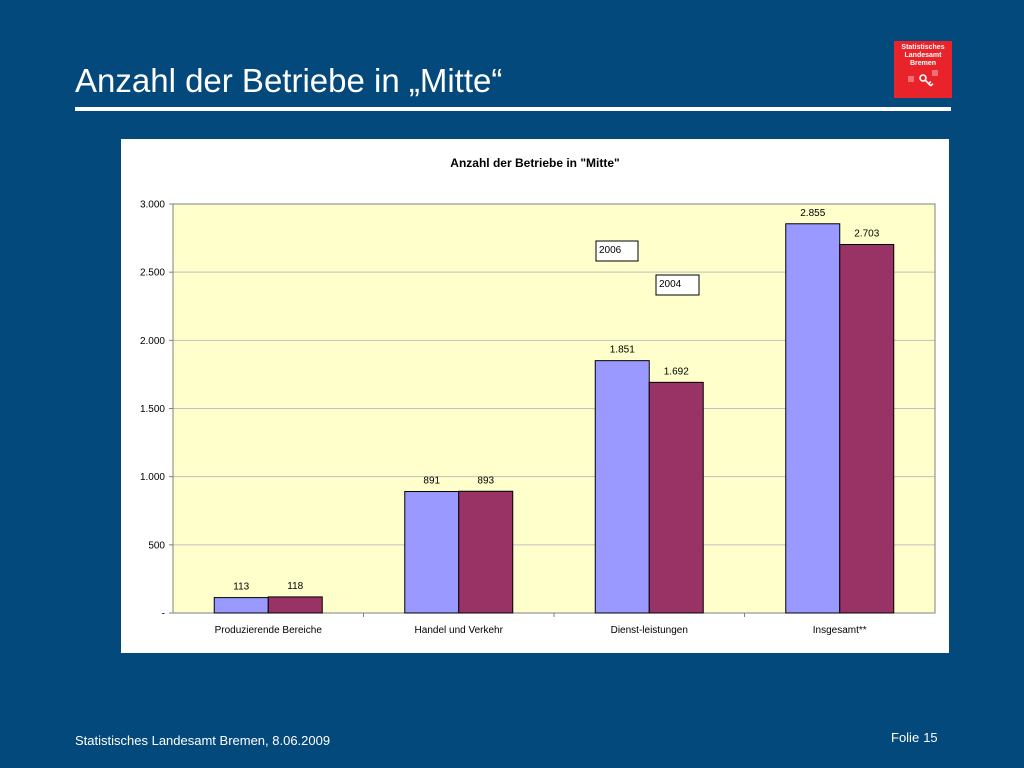  What do you see at coordinates (923, 81) in the screenshot?
I see `bremen-key-icon` at bounding box center [923, 81].